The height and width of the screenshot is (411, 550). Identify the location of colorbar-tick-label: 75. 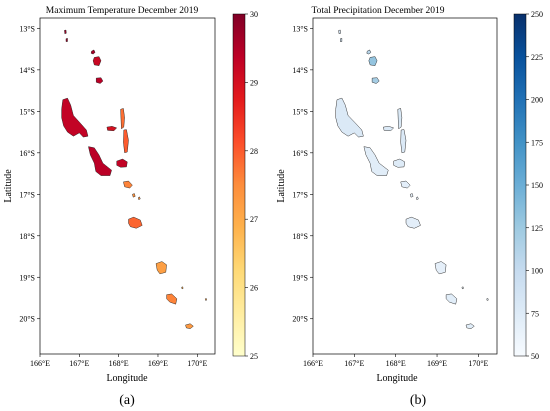
(535, 313).